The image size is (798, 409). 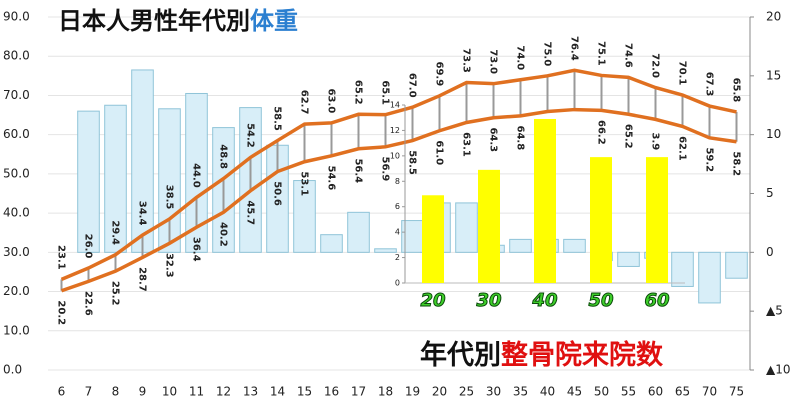 I want to click on y2-tick-label: 10, so click(x=773, y=134).